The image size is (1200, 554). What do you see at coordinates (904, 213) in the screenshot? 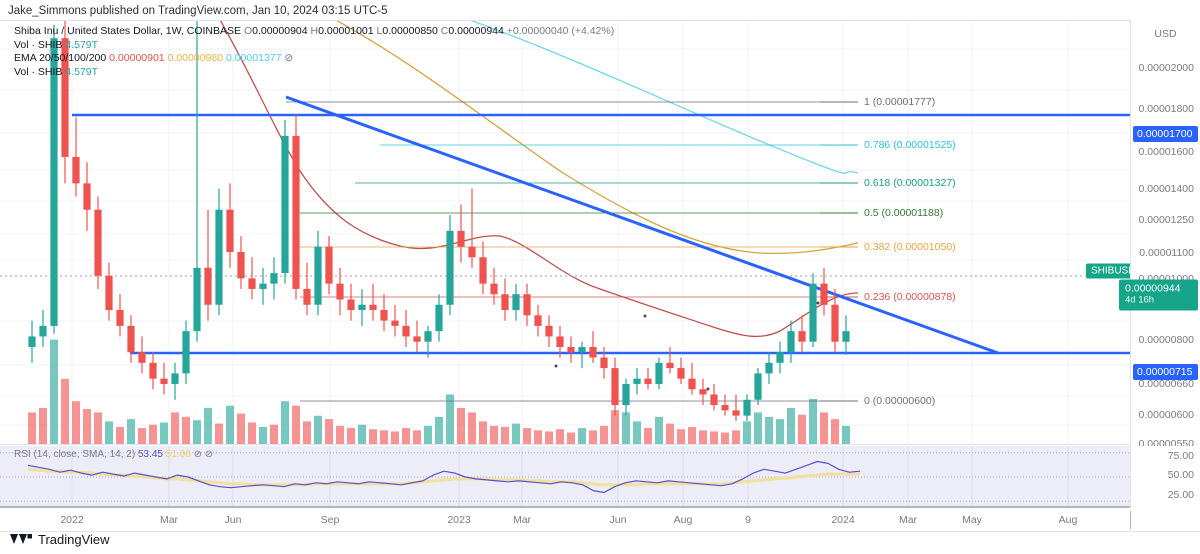
I see `fibonacci-level-label: 0.5 (0.00001188)` at bounding box center [904, 213].